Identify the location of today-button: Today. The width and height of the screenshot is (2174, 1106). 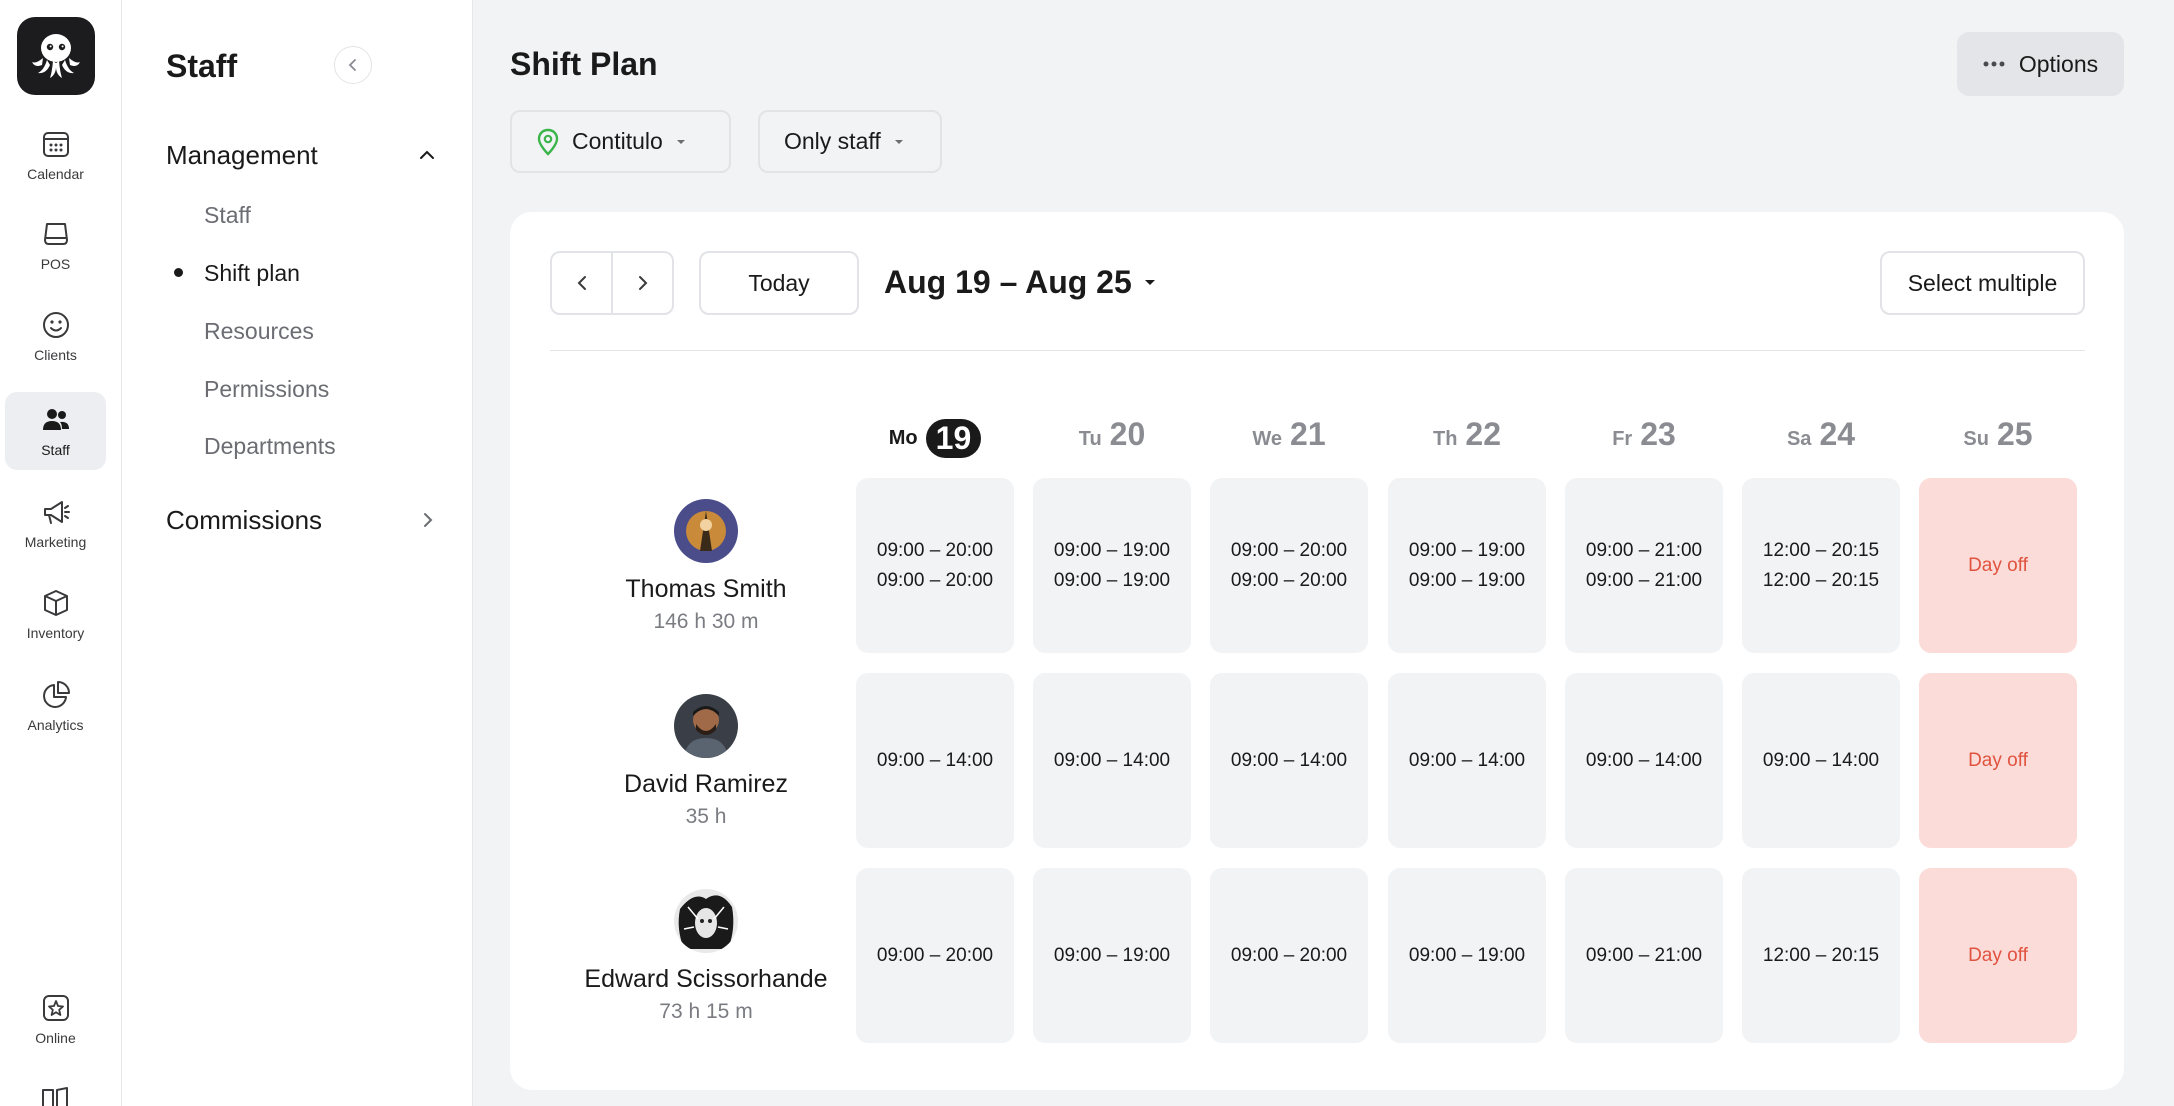
(779, 283).